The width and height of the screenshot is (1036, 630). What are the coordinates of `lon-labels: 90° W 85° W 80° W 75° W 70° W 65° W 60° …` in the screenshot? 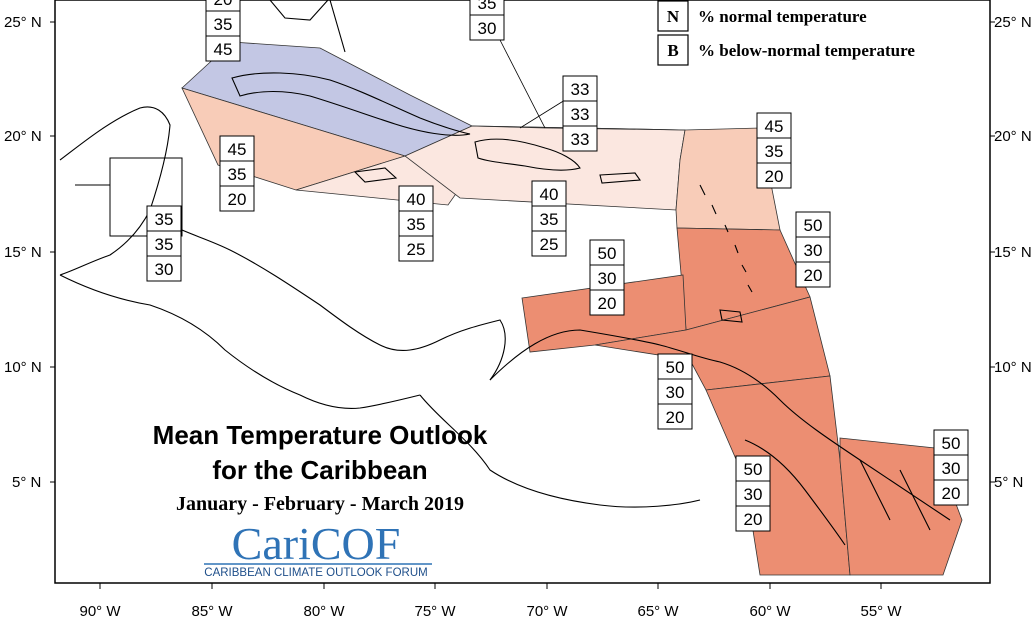 It's located at (490, 611).